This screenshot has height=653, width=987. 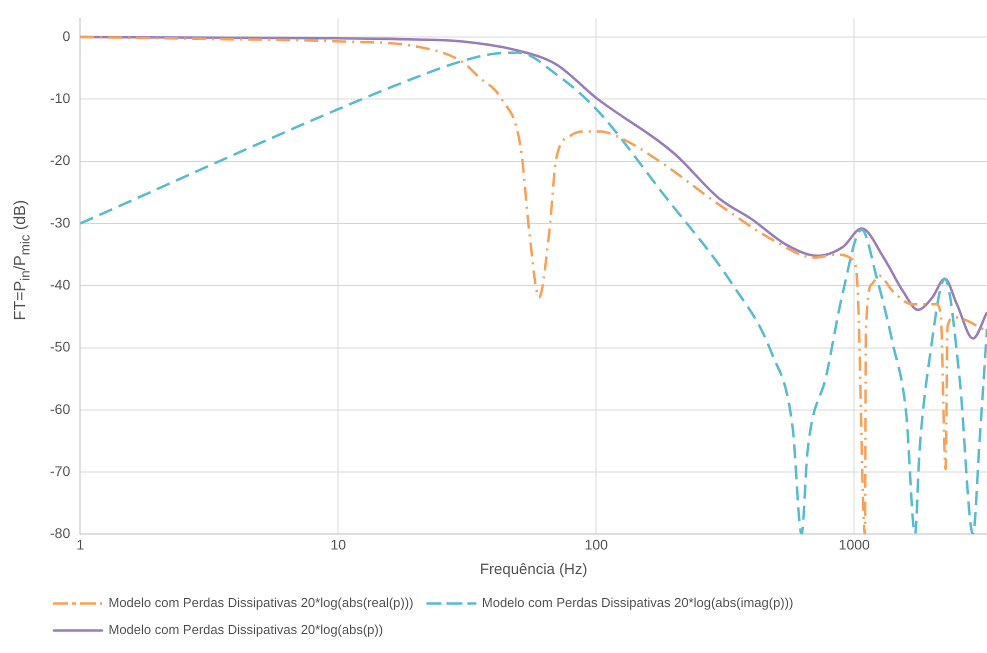 What do you see at coordinates (60, 222) in the screenshot?
I see `y-tick-label: -30` at bounding box center [60, 222].